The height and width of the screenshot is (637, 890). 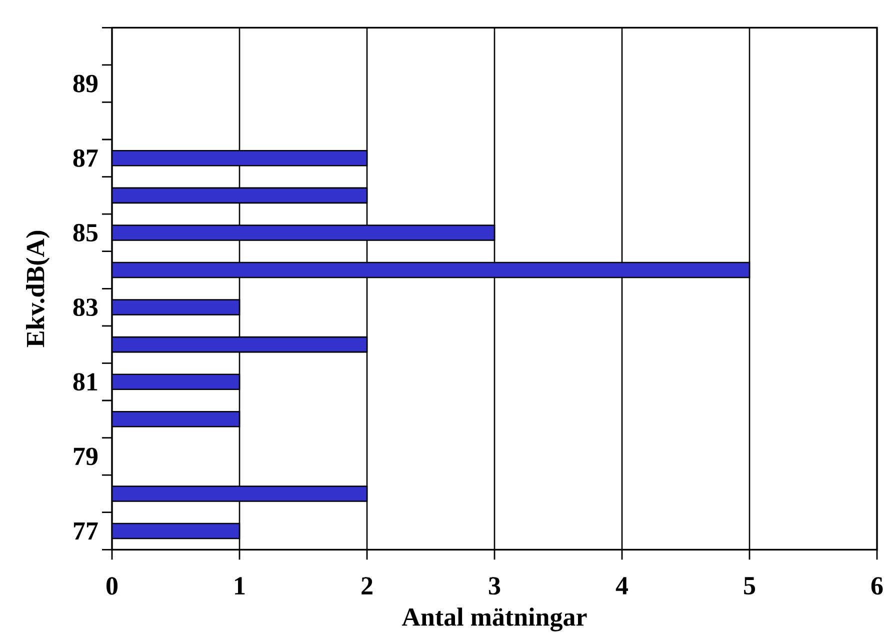 I want to click on y-tick-label: 87, so click(x=85, y=158).